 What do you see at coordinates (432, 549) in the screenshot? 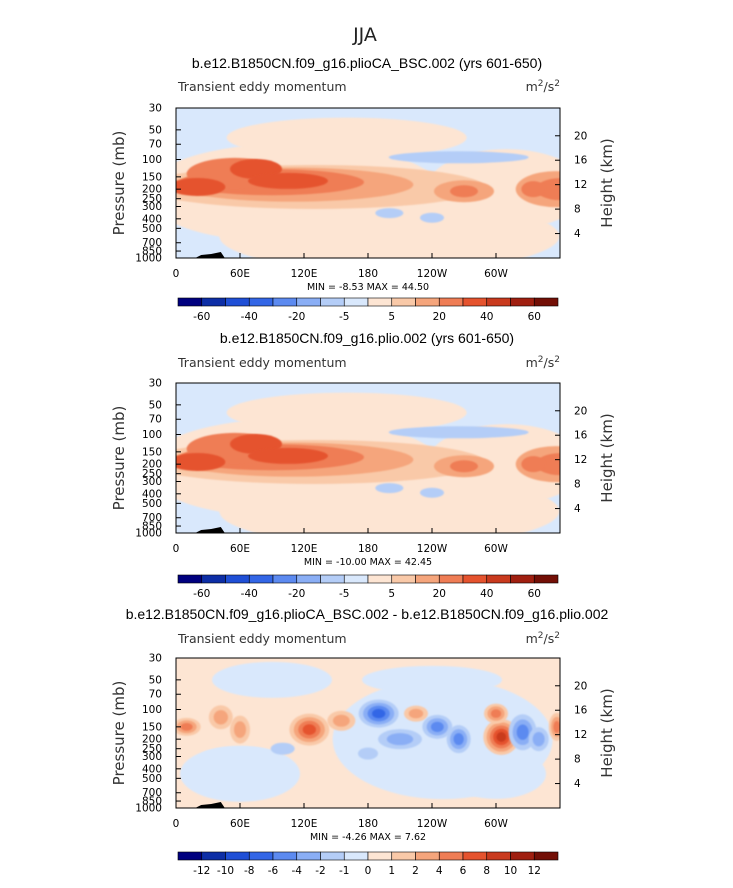
I see `chart-x-tick-label: 120W` at bounding box center [432, 549].